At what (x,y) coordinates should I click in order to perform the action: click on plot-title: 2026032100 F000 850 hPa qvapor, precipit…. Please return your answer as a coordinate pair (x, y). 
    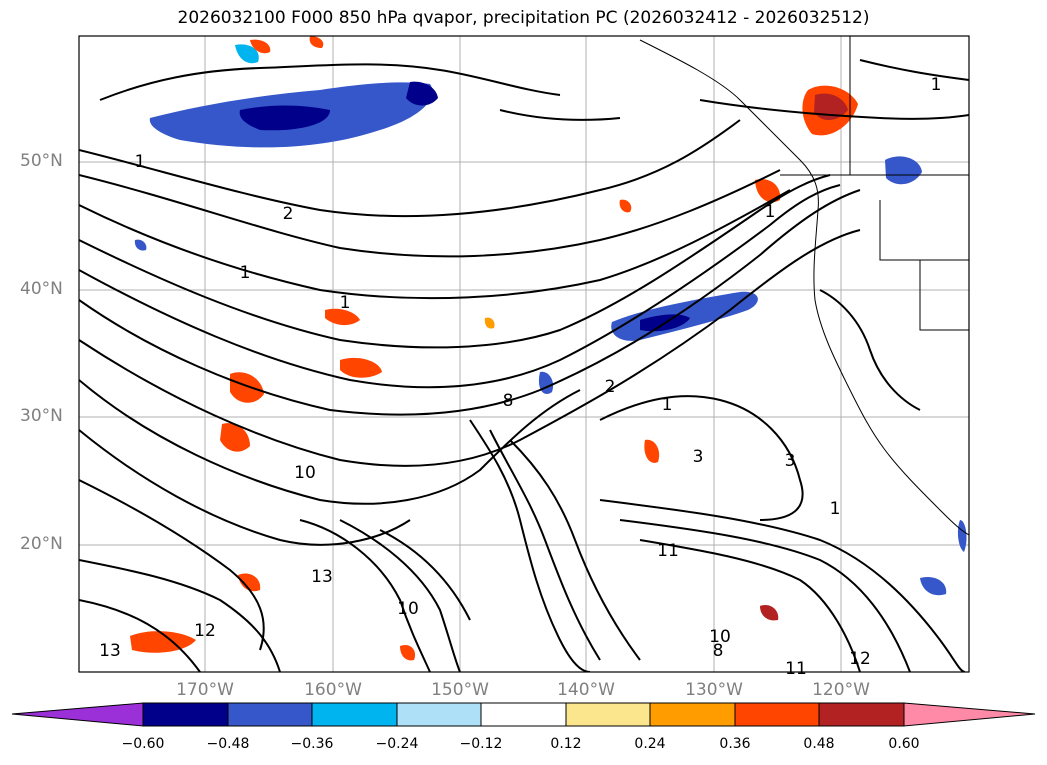
    Looking at the image, I should click on (523, 18).